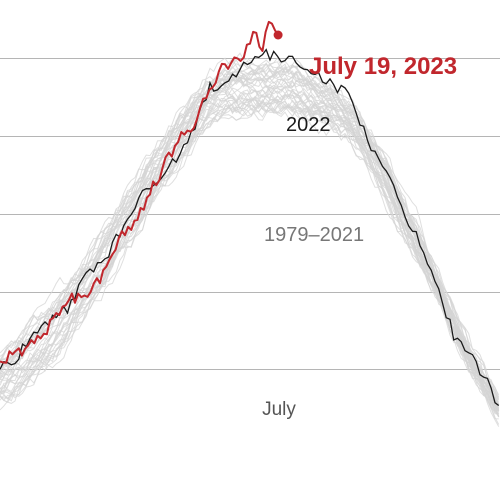 Image resolution: width=500 pixels, height=500 pixels. I want to click on endpoint-dot-2023, so click(278, 35).